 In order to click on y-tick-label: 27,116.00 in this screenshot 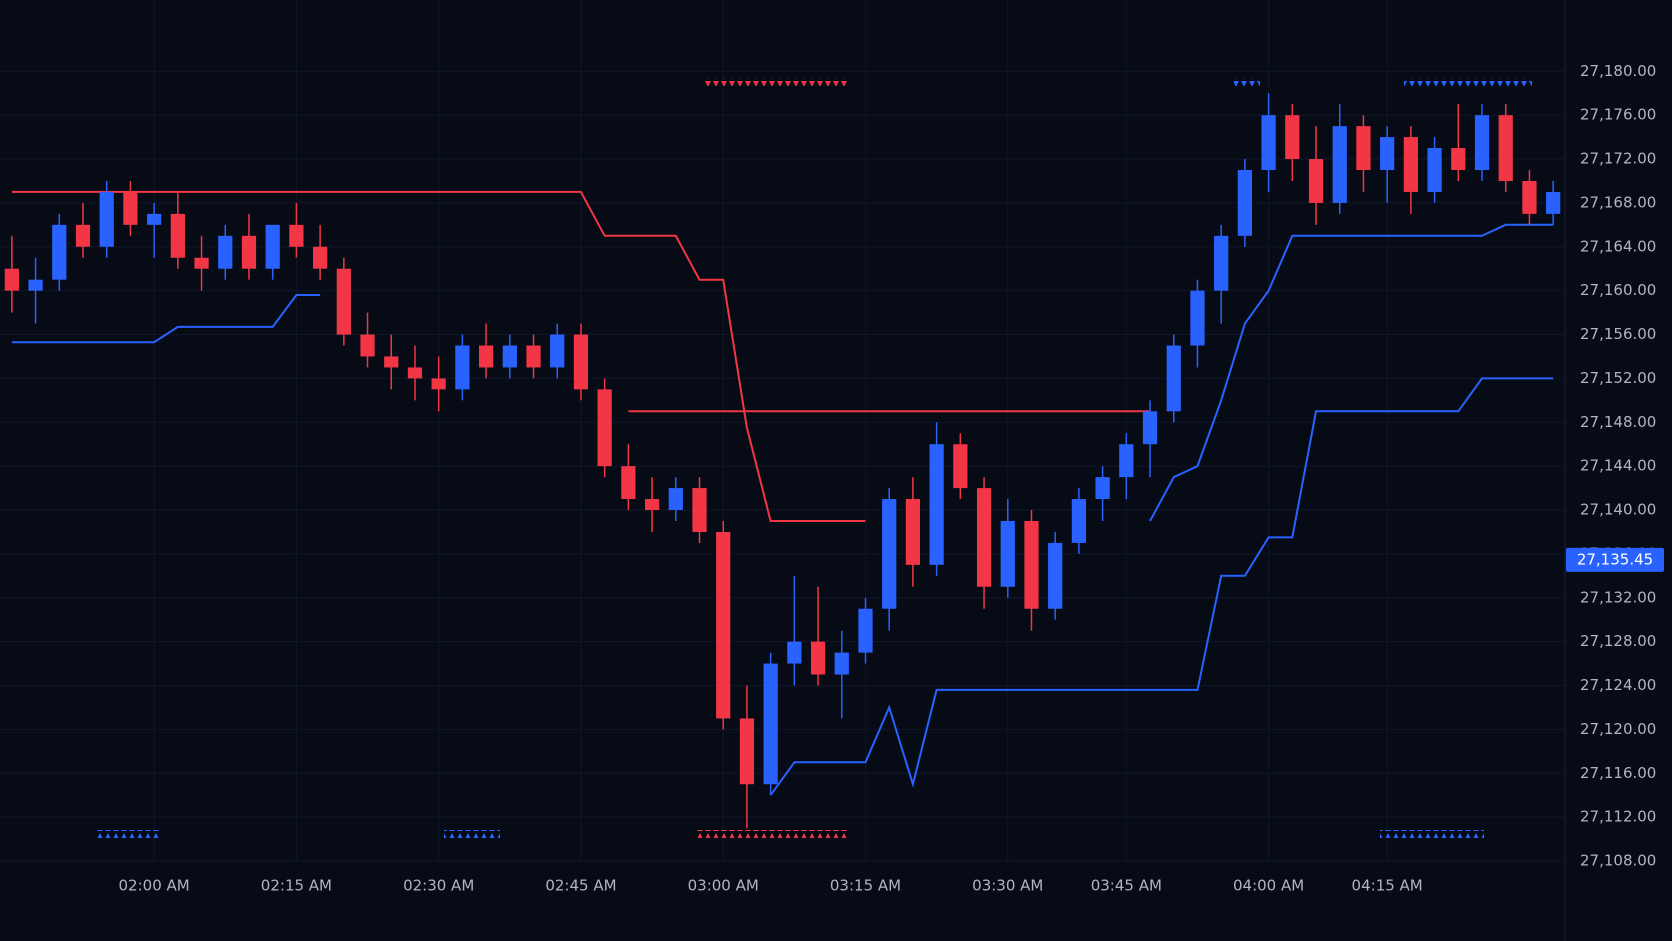, I will do `click(1618, 773)`.